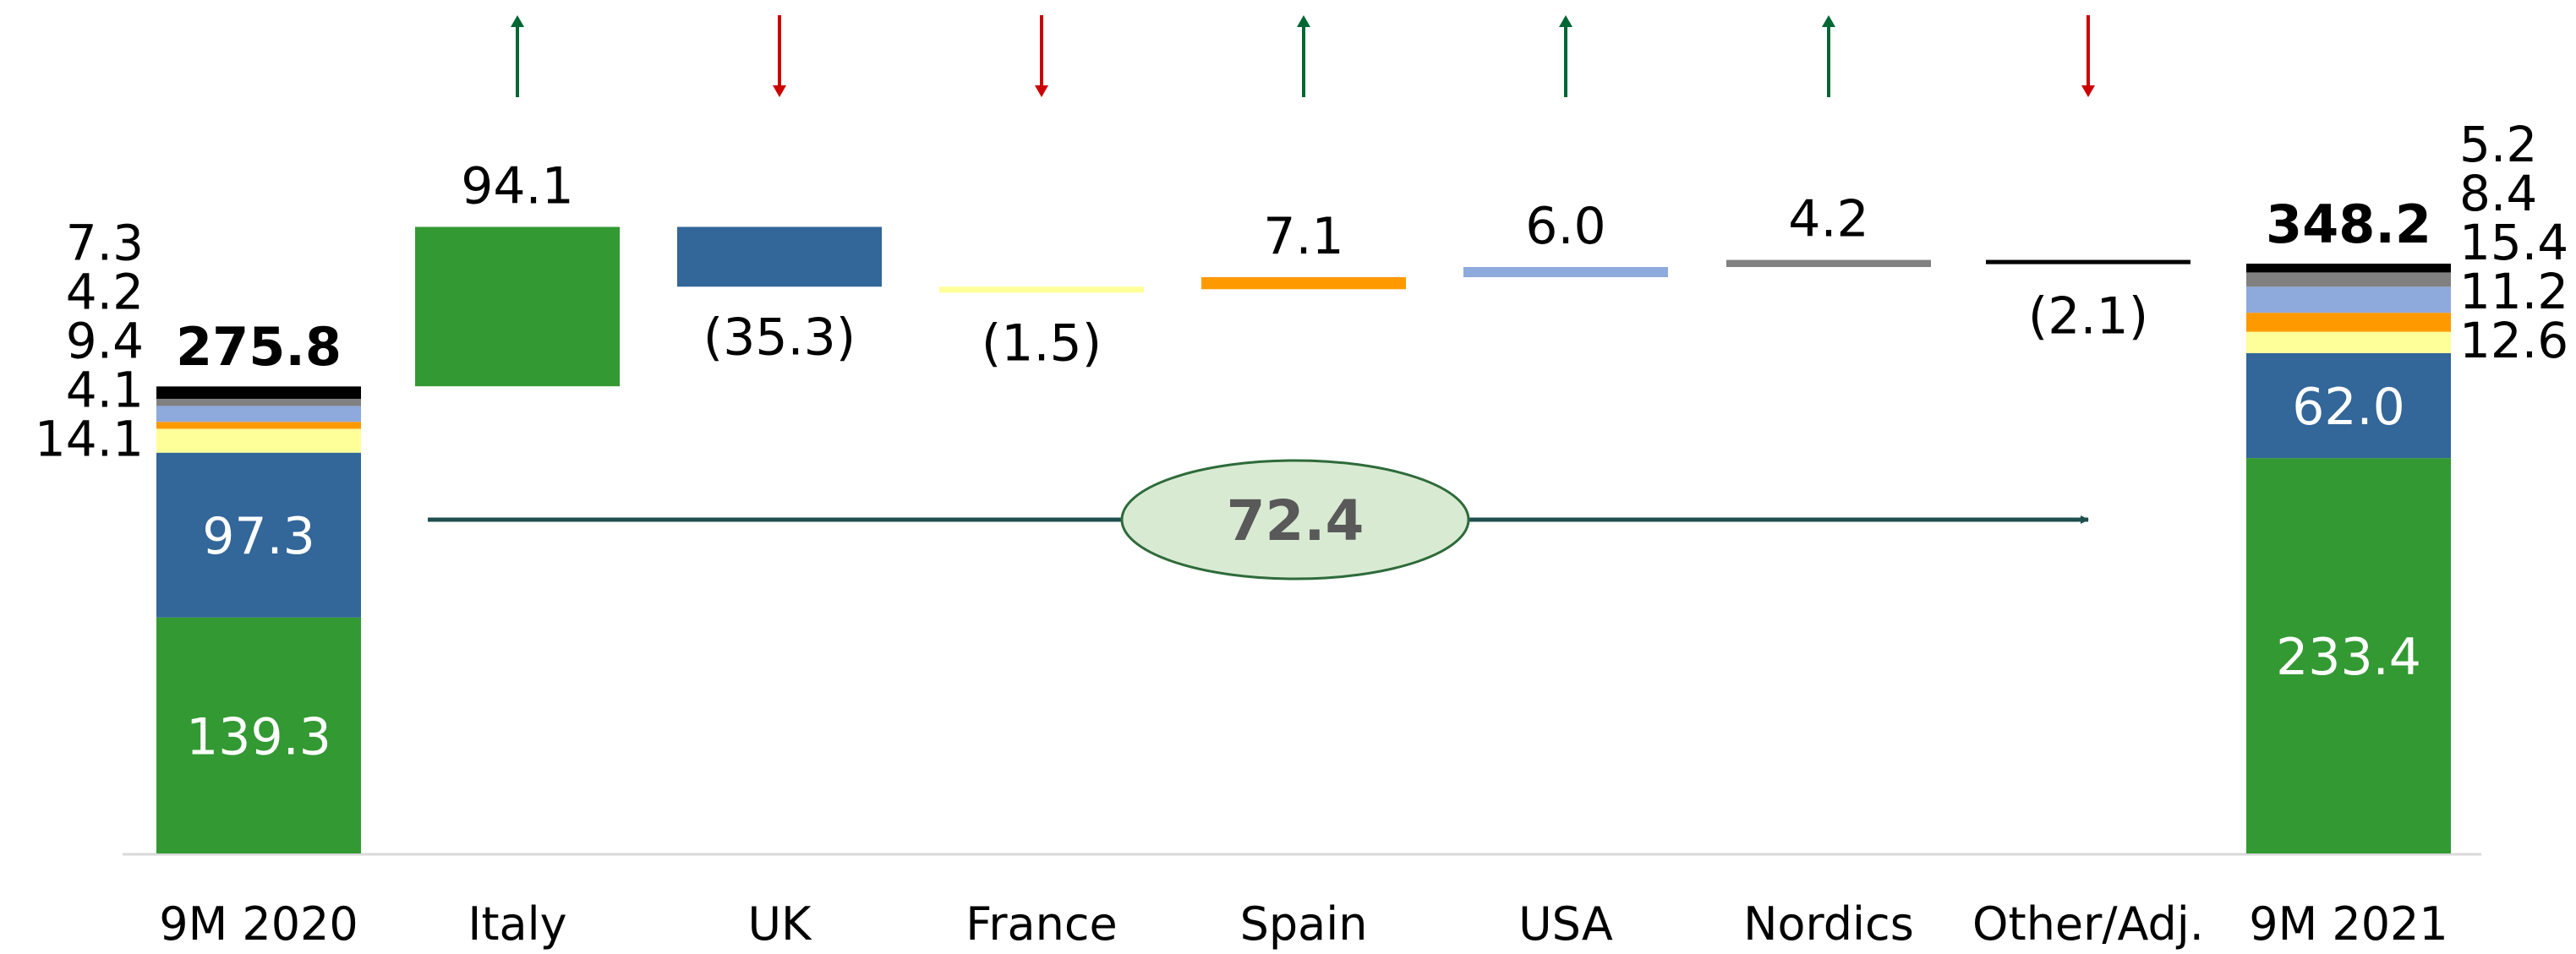 The width and height of the screenshot is (2576, 954). Describe the element at coordinates (517, 186) in the screenshot. I see `change-value-label: 94.1` at that location.